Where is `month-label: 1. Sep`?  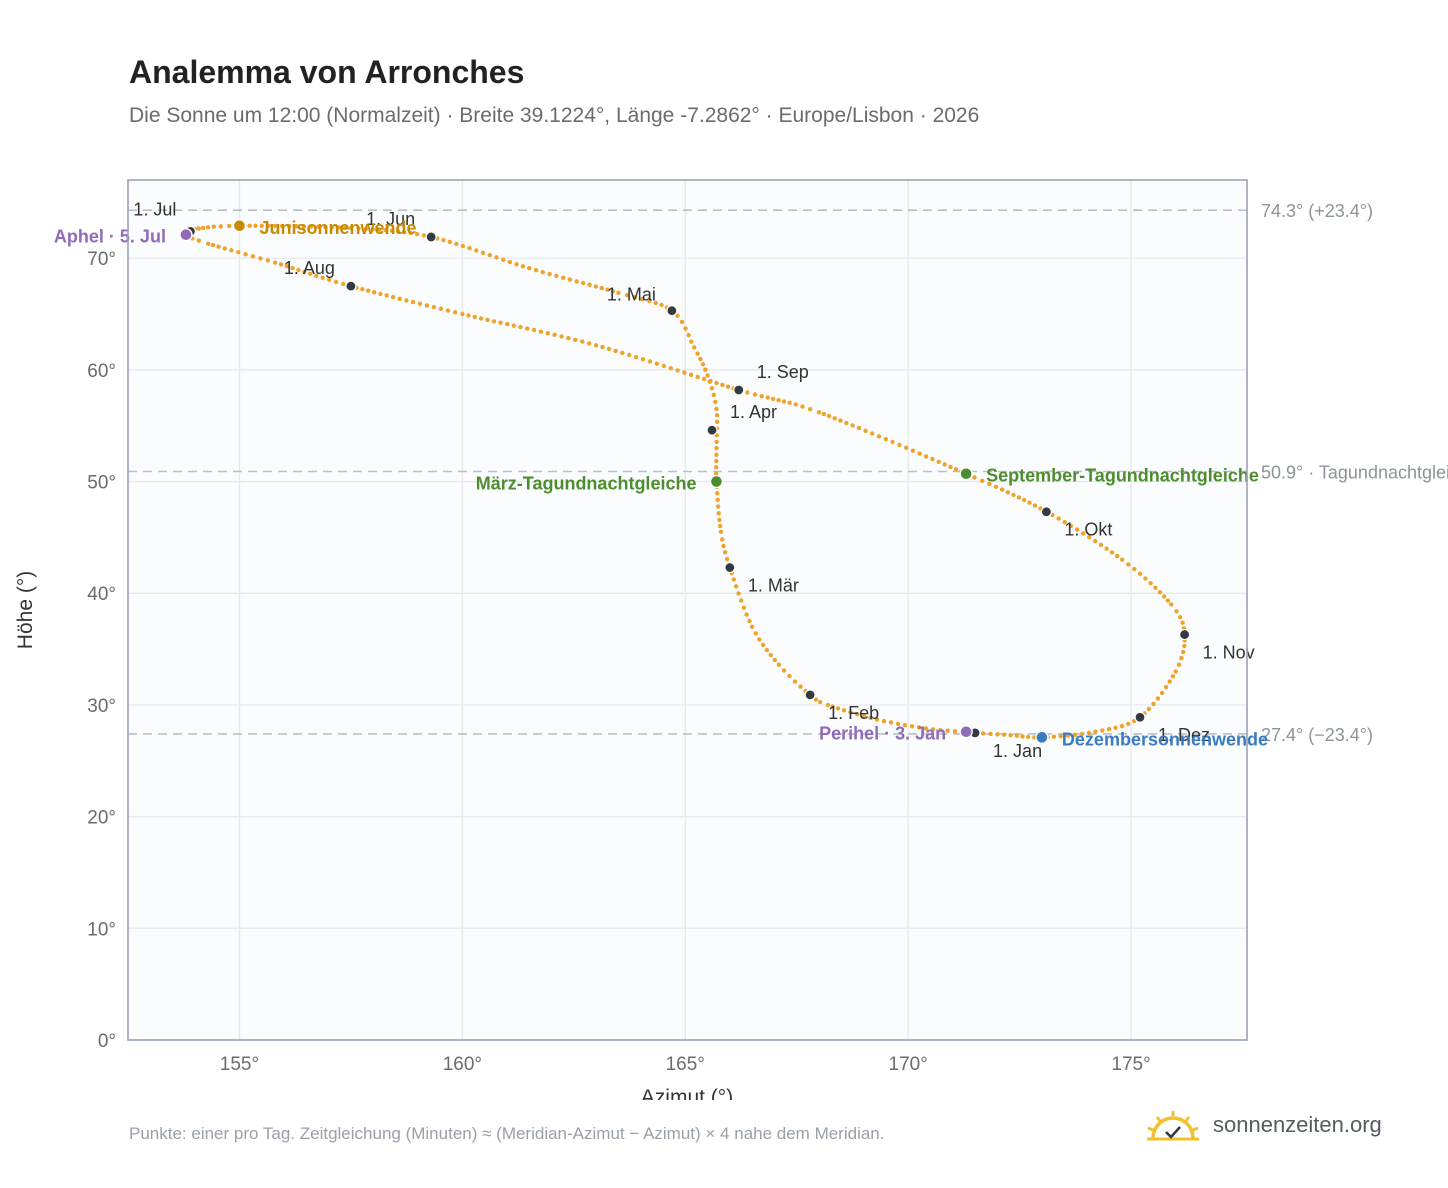
month-label: 1. Sep is located at coordinates (783, 372).